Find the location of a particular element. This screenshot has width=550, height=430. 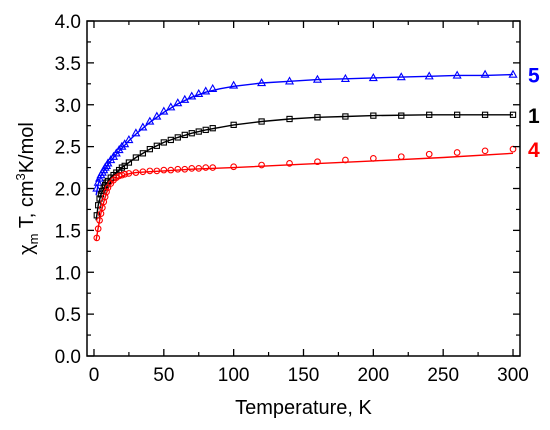

x-tick-label: 200 is located at coordinates (373, 375).